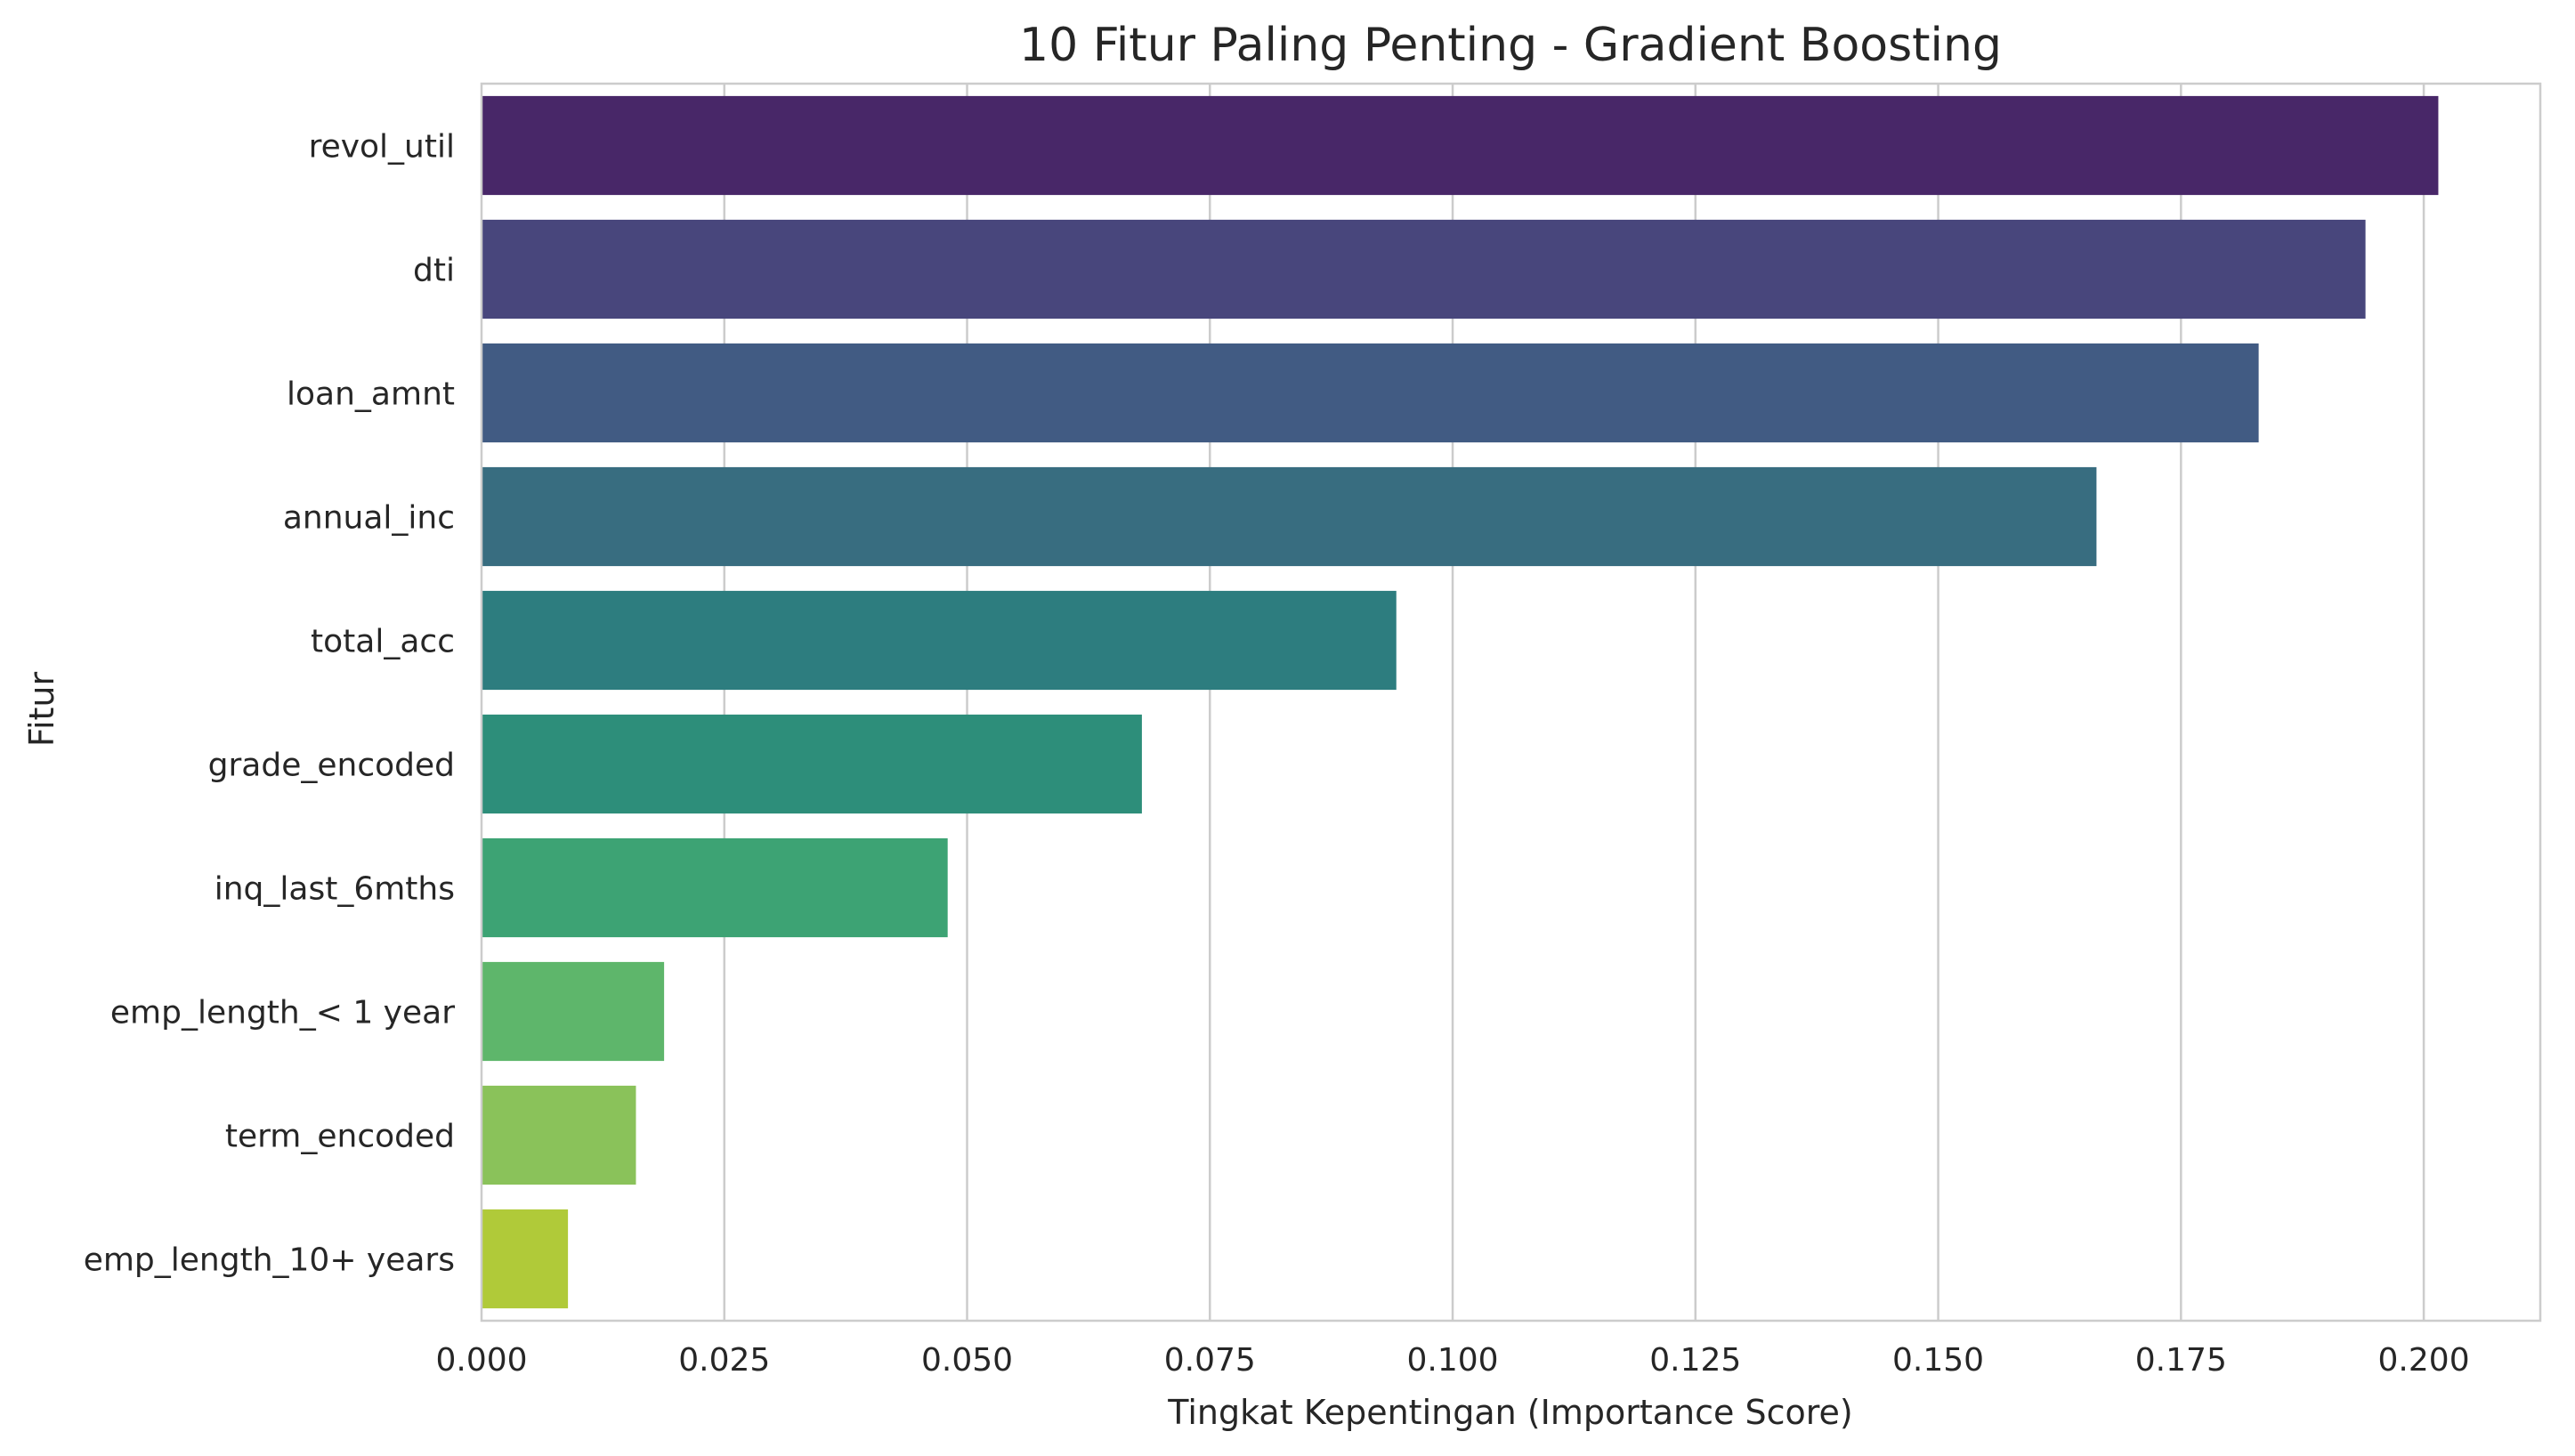 The image size is (2575, 1456). What do you see at coordinates (2181, 1360) in the screenshot?
I see `x-tick-label: 0.175` at bounding box center [2181, 1360].